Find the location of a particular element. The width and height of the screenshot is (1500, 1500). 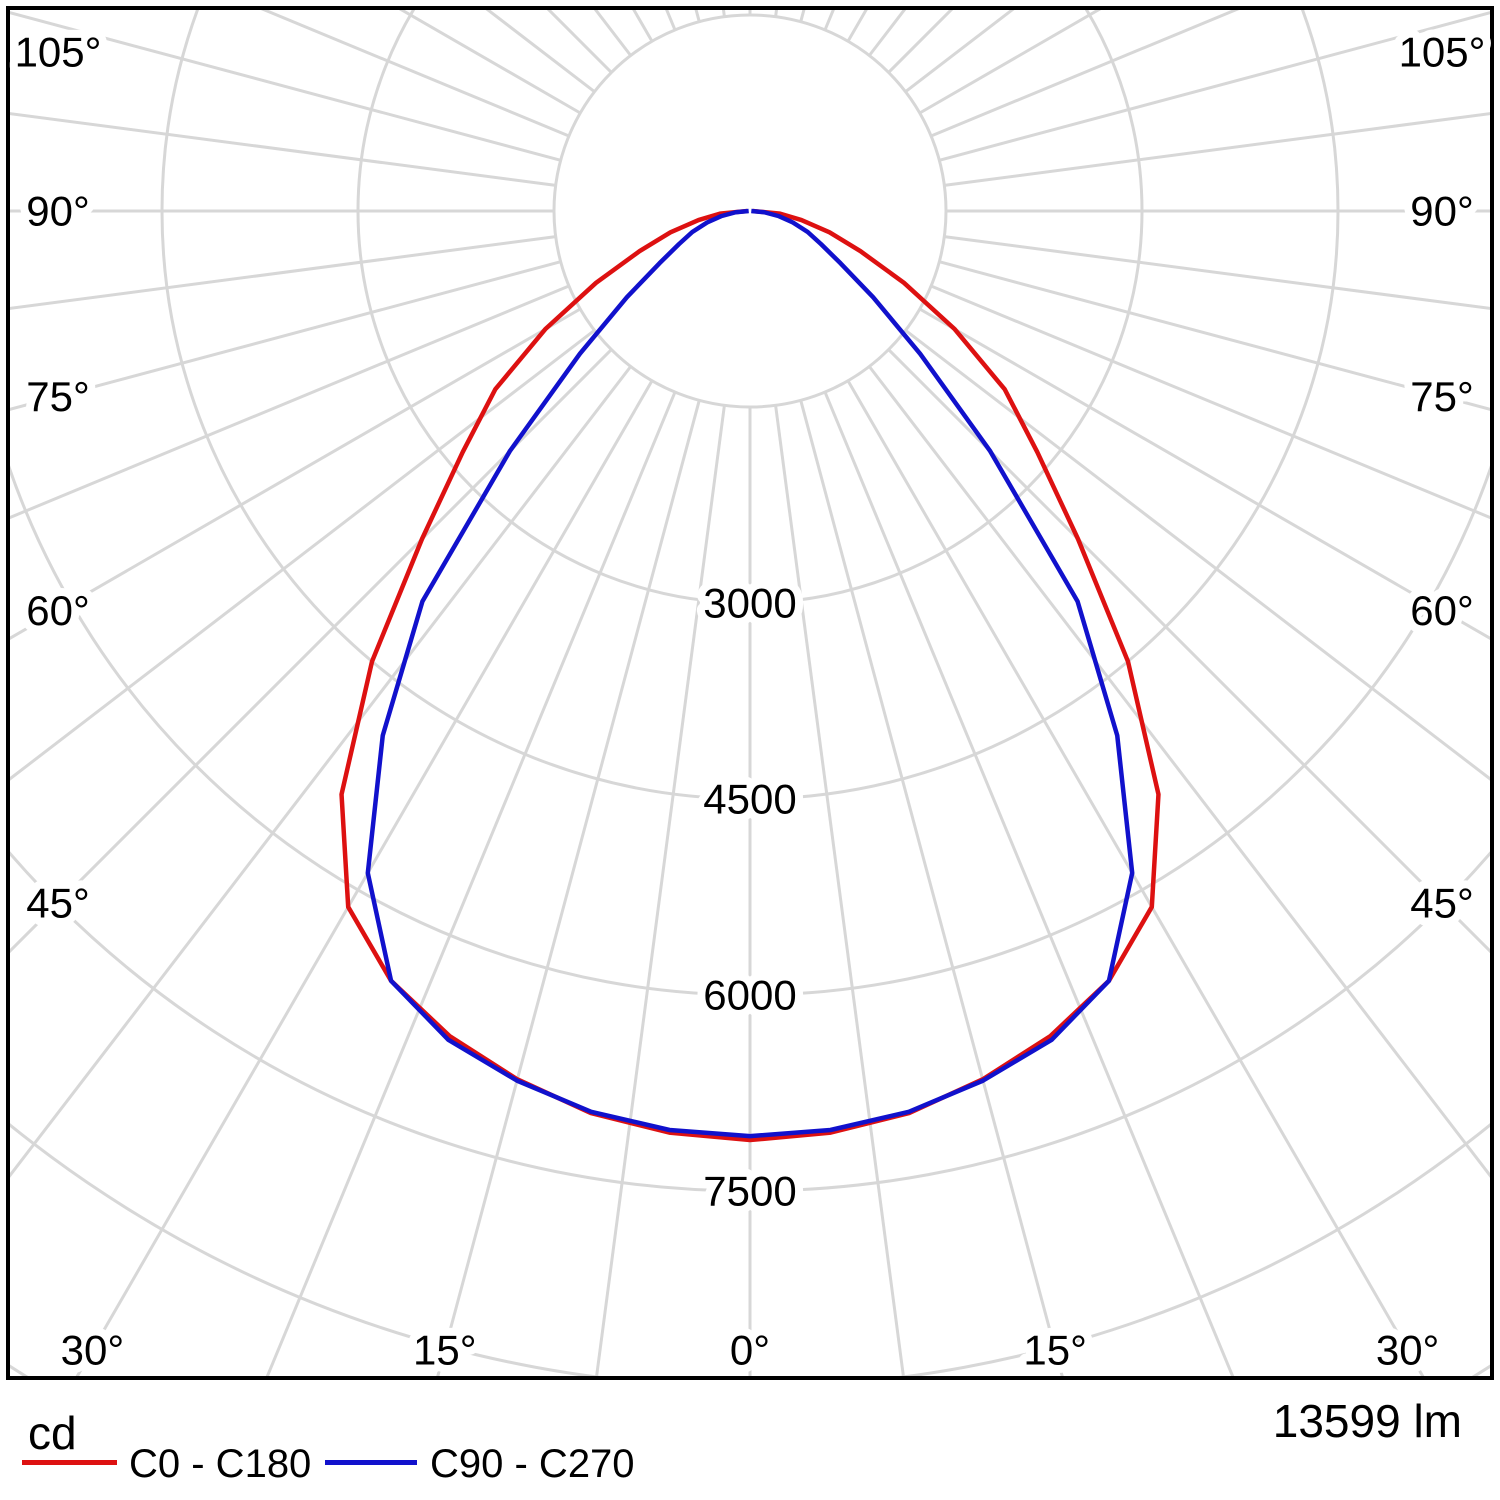

radial-label-3000: 3000 is located at coordinates (749, 603).